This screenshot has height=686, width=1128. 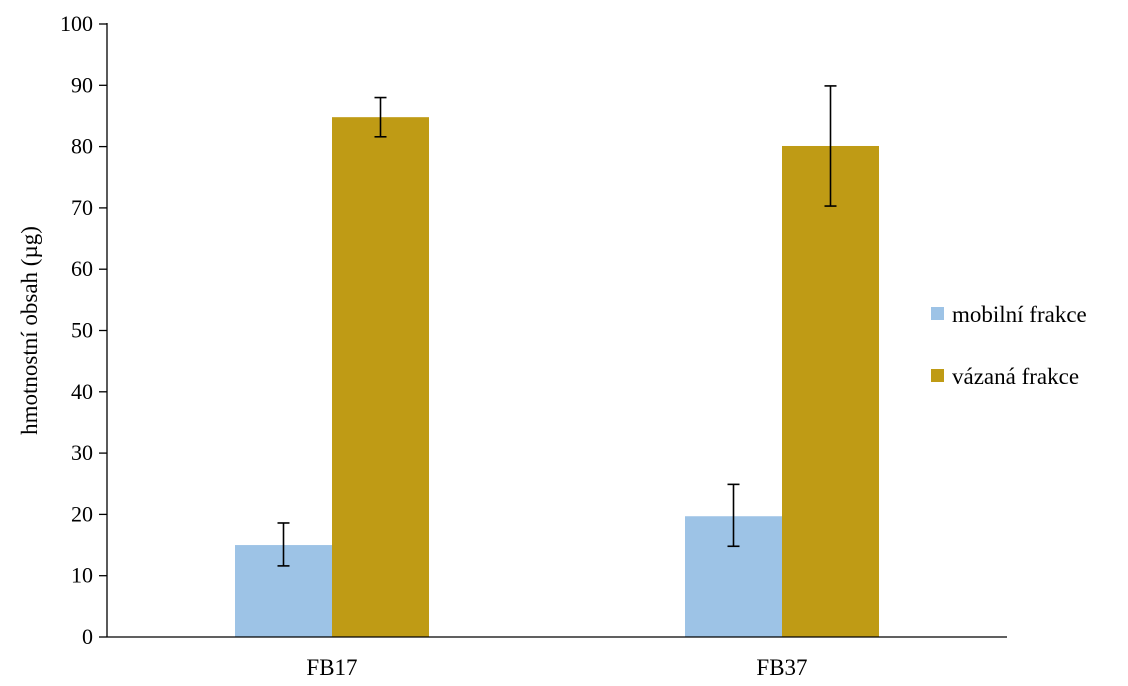 I want to click on y-tick-label: 60, so click(x=82, y=268).